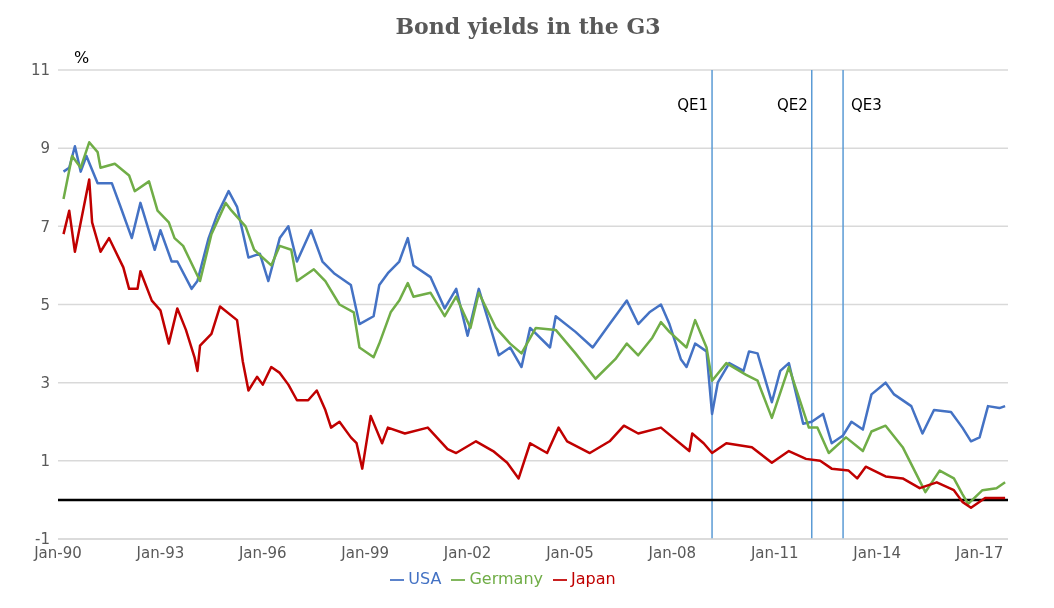 The width and height of the screenshot is (1054, 608). What do you see at coordinates (262, 552) in the screenshot?
I see `x-tick-label: Jan-96` at bounding box center [262, 552].